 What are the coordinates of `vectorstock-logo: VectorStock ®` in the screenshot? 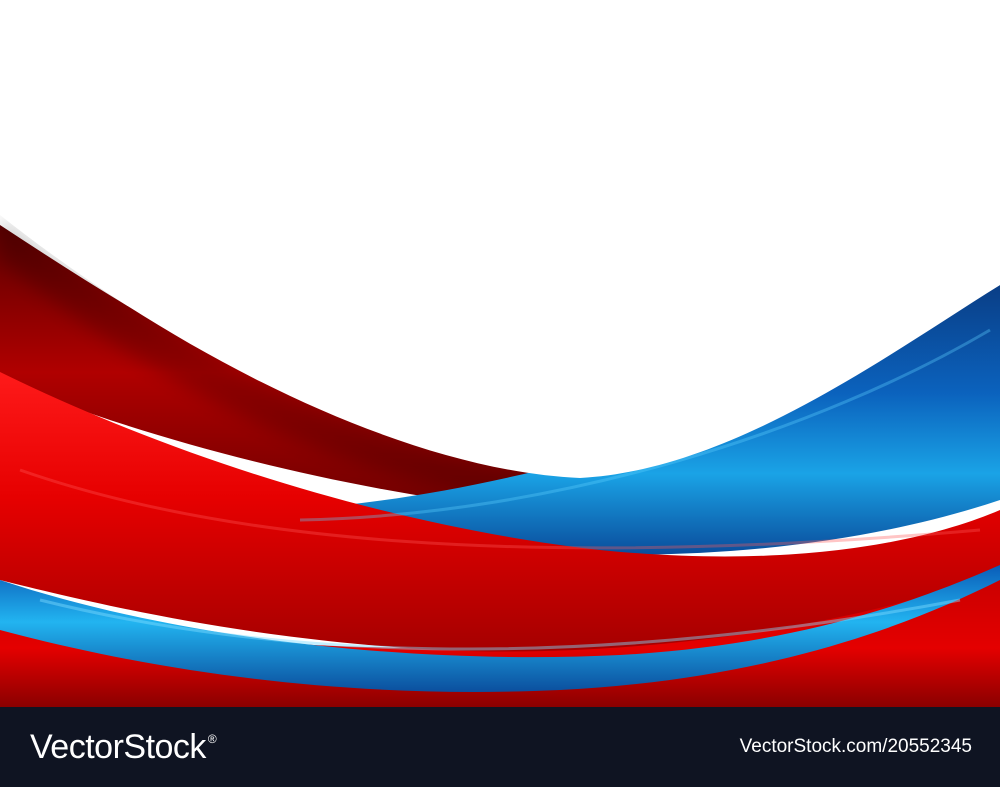 It's located at (123, 747).